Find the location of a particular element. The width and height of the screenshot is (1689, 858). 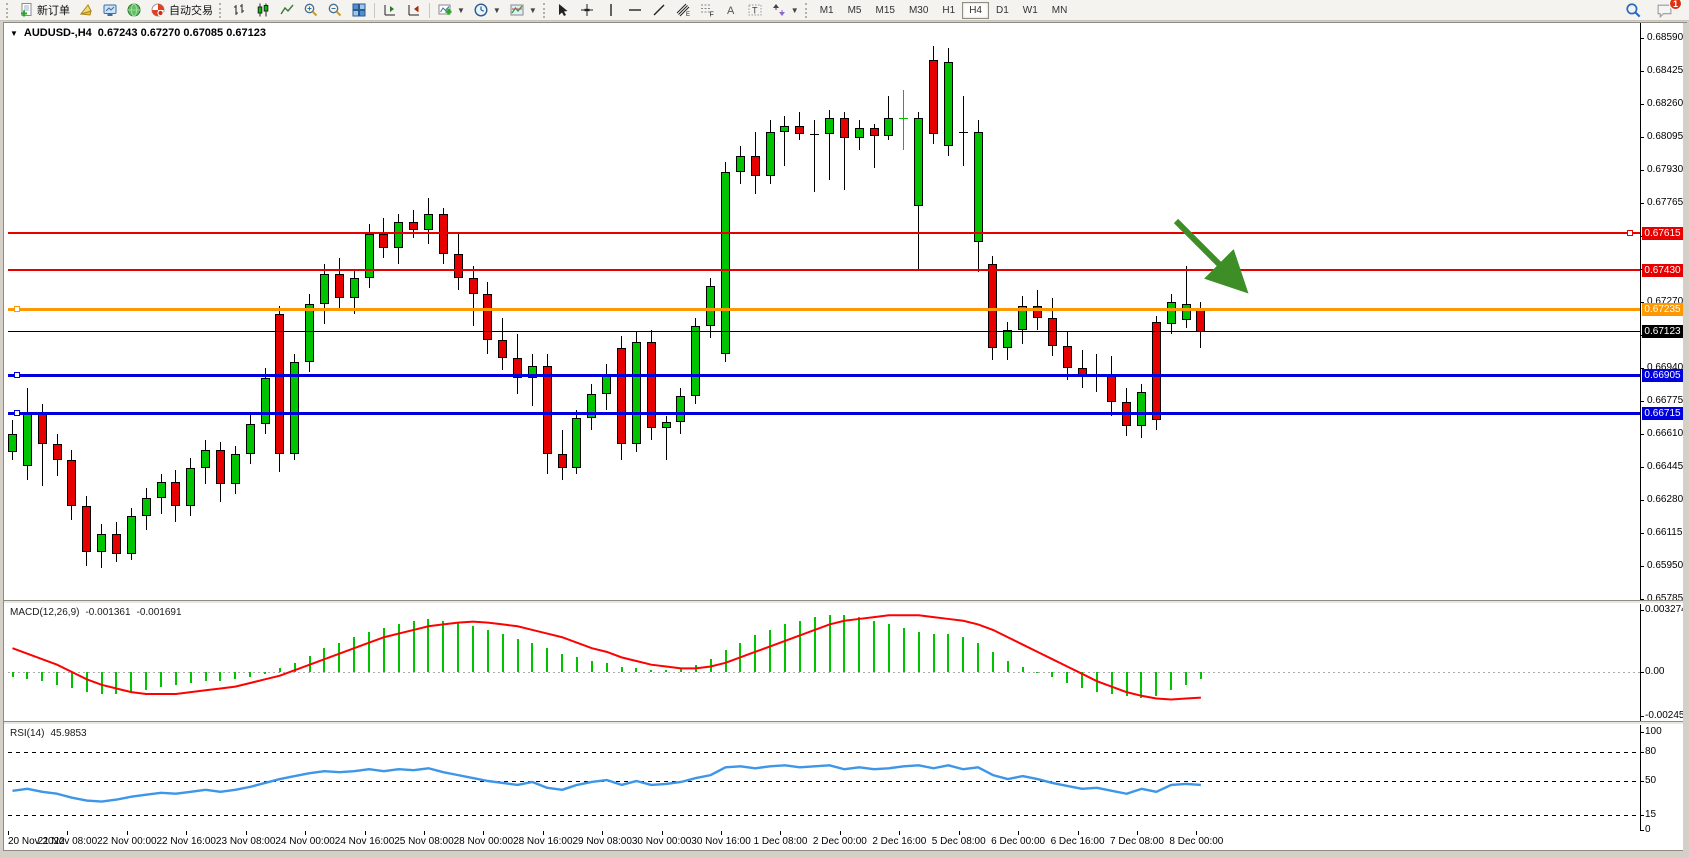

new-order-button: 新订单 is located at coordinates (44, 10).